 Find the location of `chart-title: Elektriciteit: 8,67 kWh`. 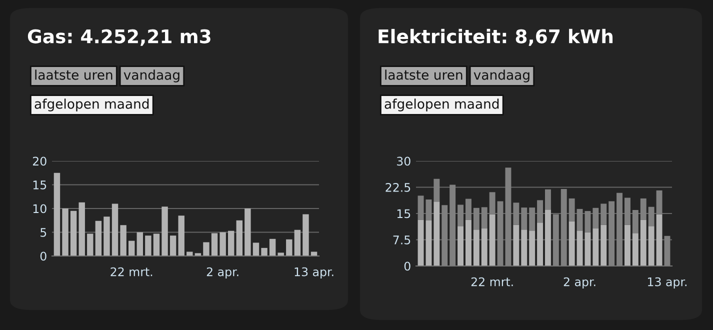

chart-title: Elektriciteit: 8,67 kWh is located at coordinates (495, 37).